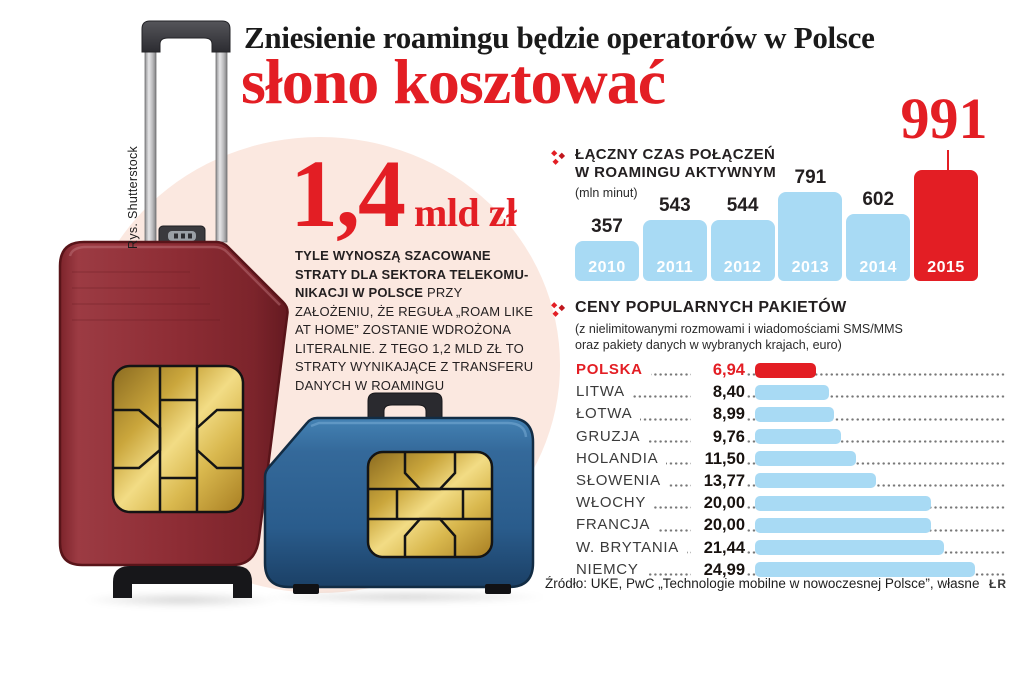 The image size is (1020, 689). I want to click on author-initials: ŁR, so click(998, 584).